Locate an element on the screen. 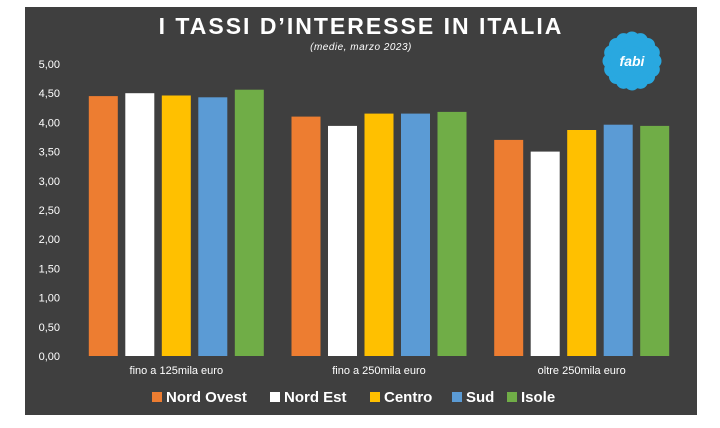 This screenshot has height=428, width=720. y-tick-label: 2,50 is located at coordinates (49, 211).